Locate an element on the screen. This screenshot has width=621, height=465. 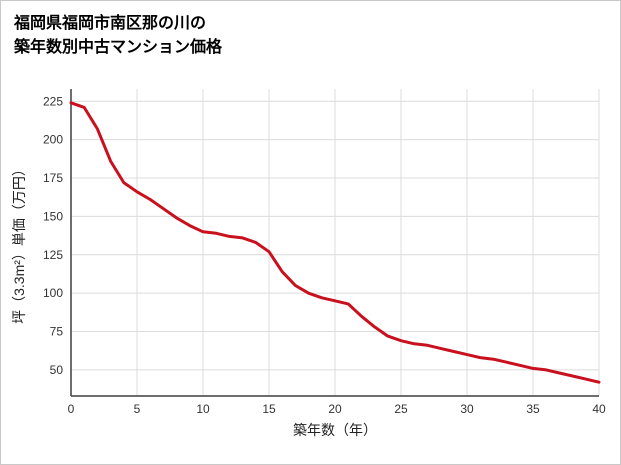
y-tick-label: 125 is located at coordinates (53, 255).